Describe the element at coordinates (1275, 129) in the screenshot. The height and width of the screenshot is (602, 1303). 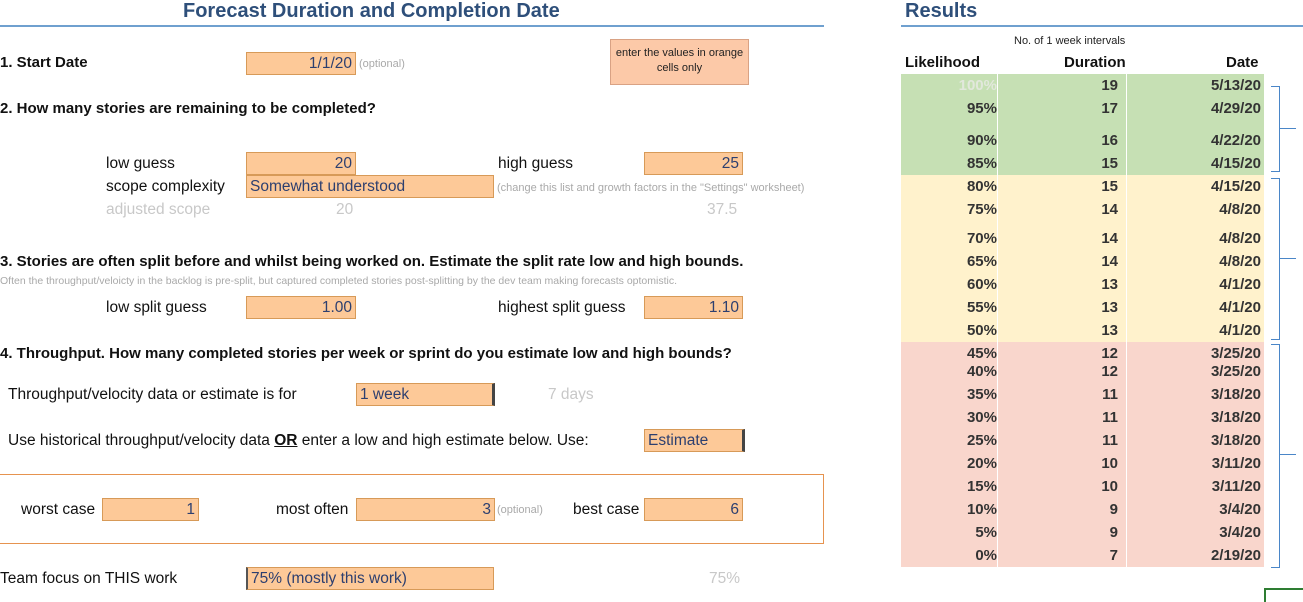
I see `bracket-green` at that location.